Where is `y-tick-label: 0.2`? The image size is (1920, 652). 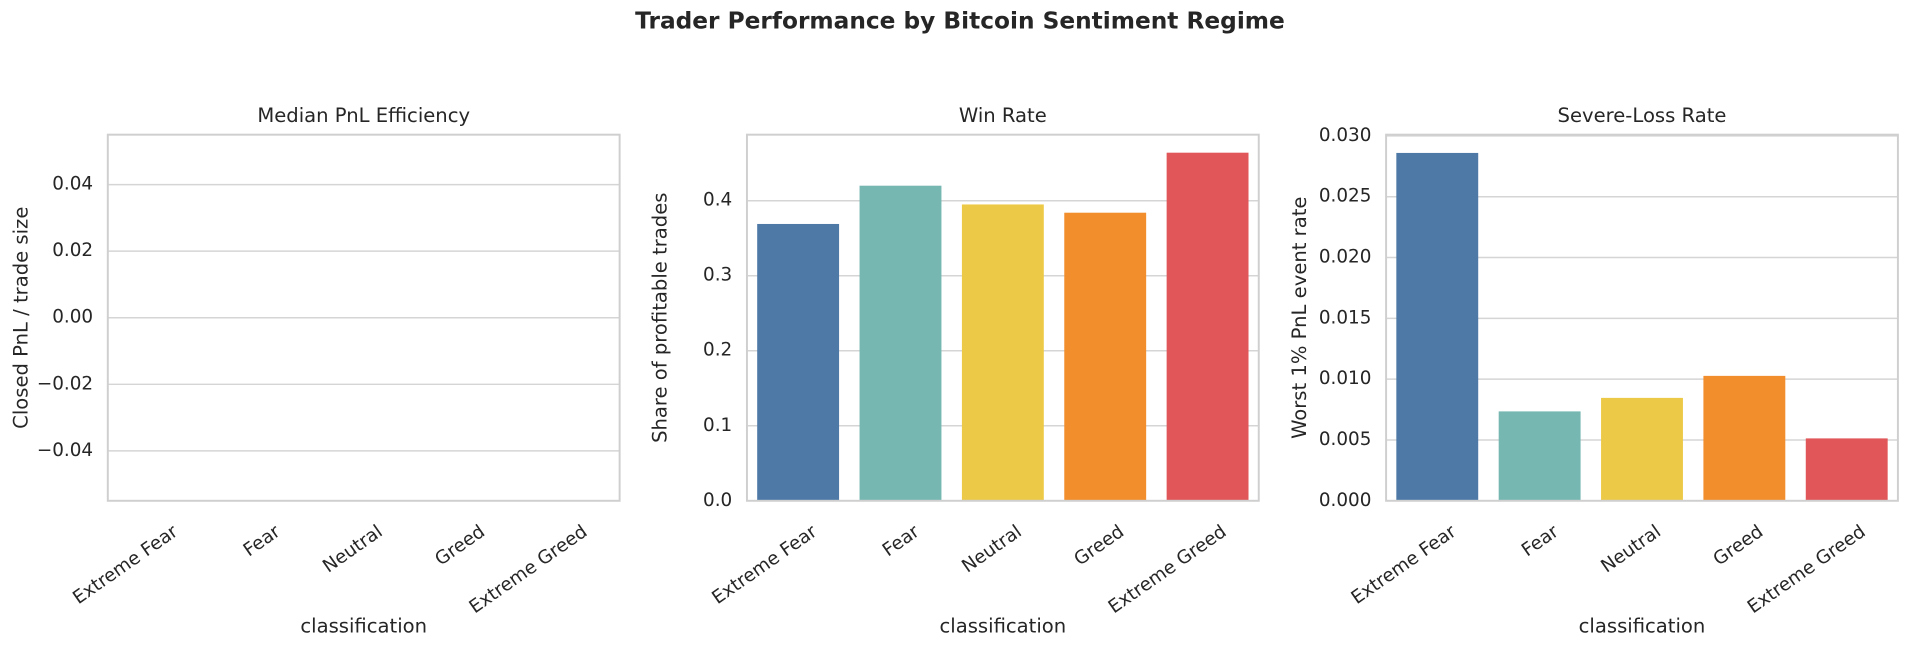 y-tick-label: 0.2 is located at coordinates (717, 350).